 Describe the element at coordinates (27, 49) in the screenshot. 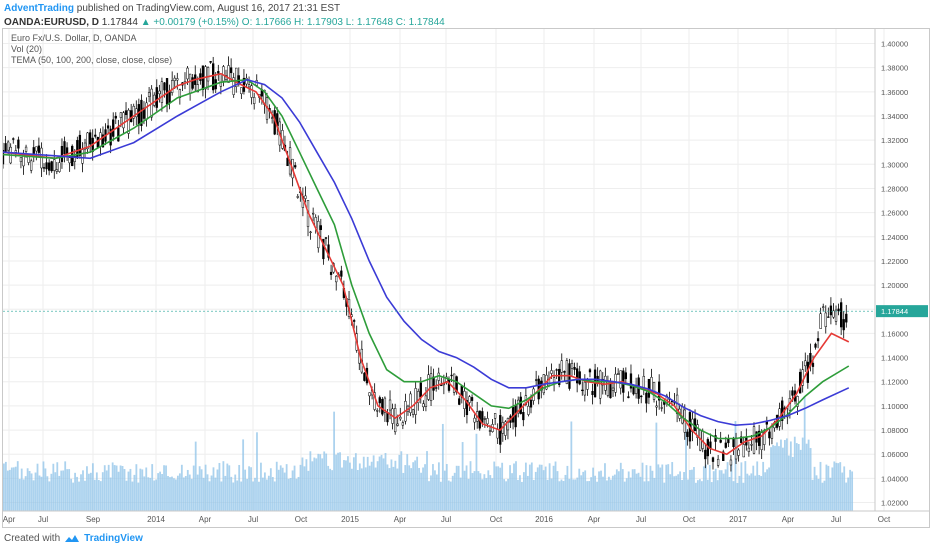

I see `legend-volume: Vol (20)` at that location.